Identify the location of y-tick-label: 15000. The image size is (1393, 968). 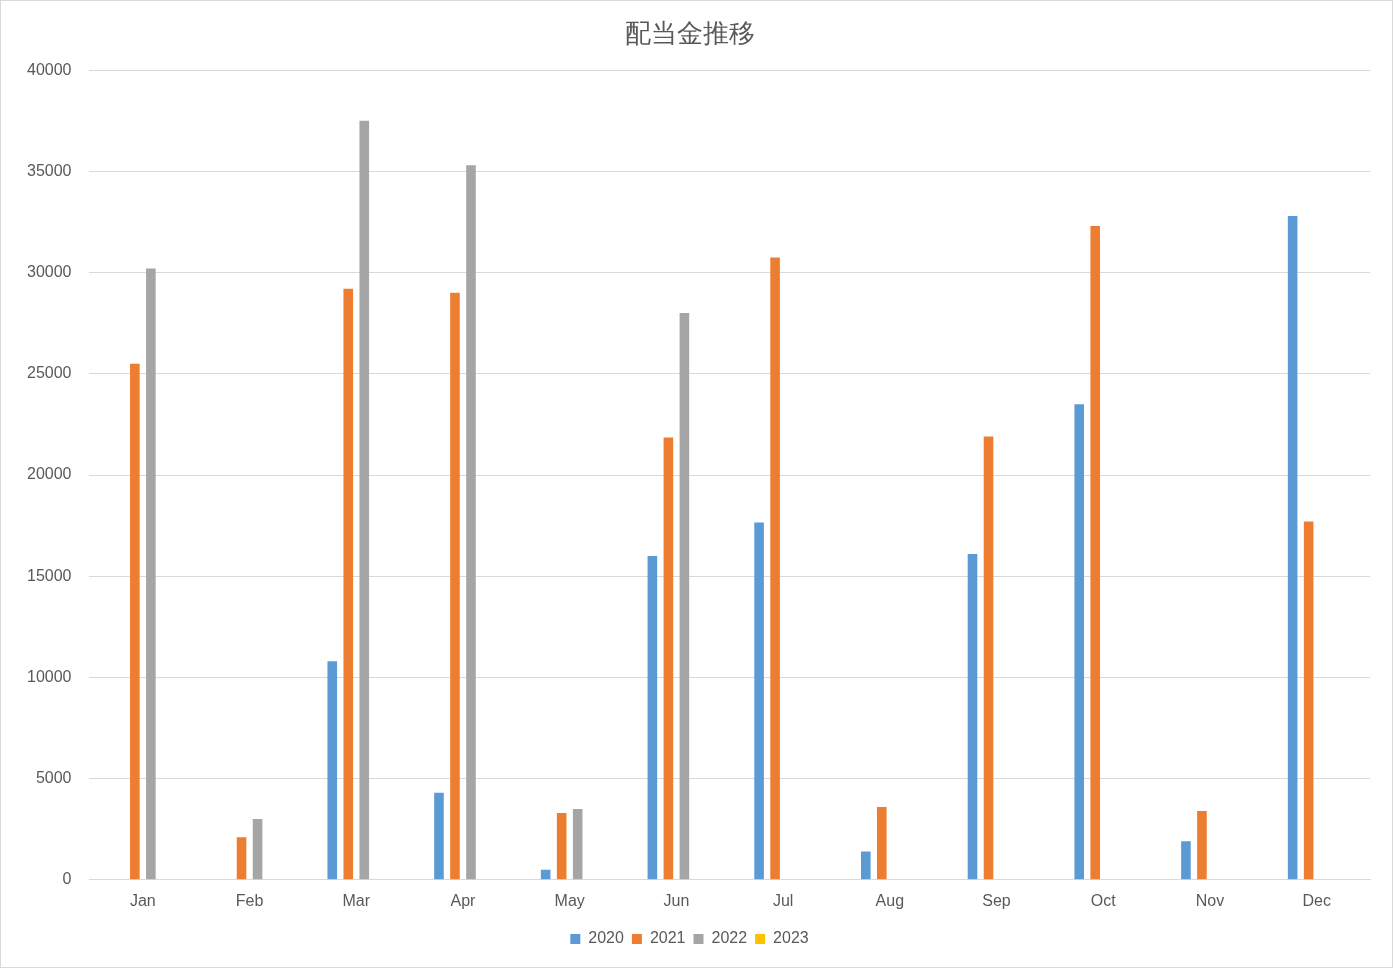
(49, 575).